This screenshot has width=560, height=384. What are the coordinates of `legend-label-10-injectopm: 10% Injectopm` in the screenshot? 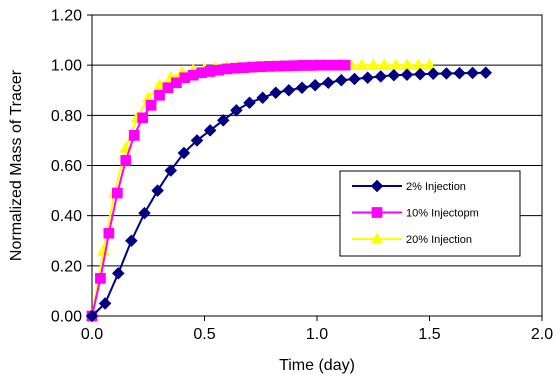 It's located at (442, 214).